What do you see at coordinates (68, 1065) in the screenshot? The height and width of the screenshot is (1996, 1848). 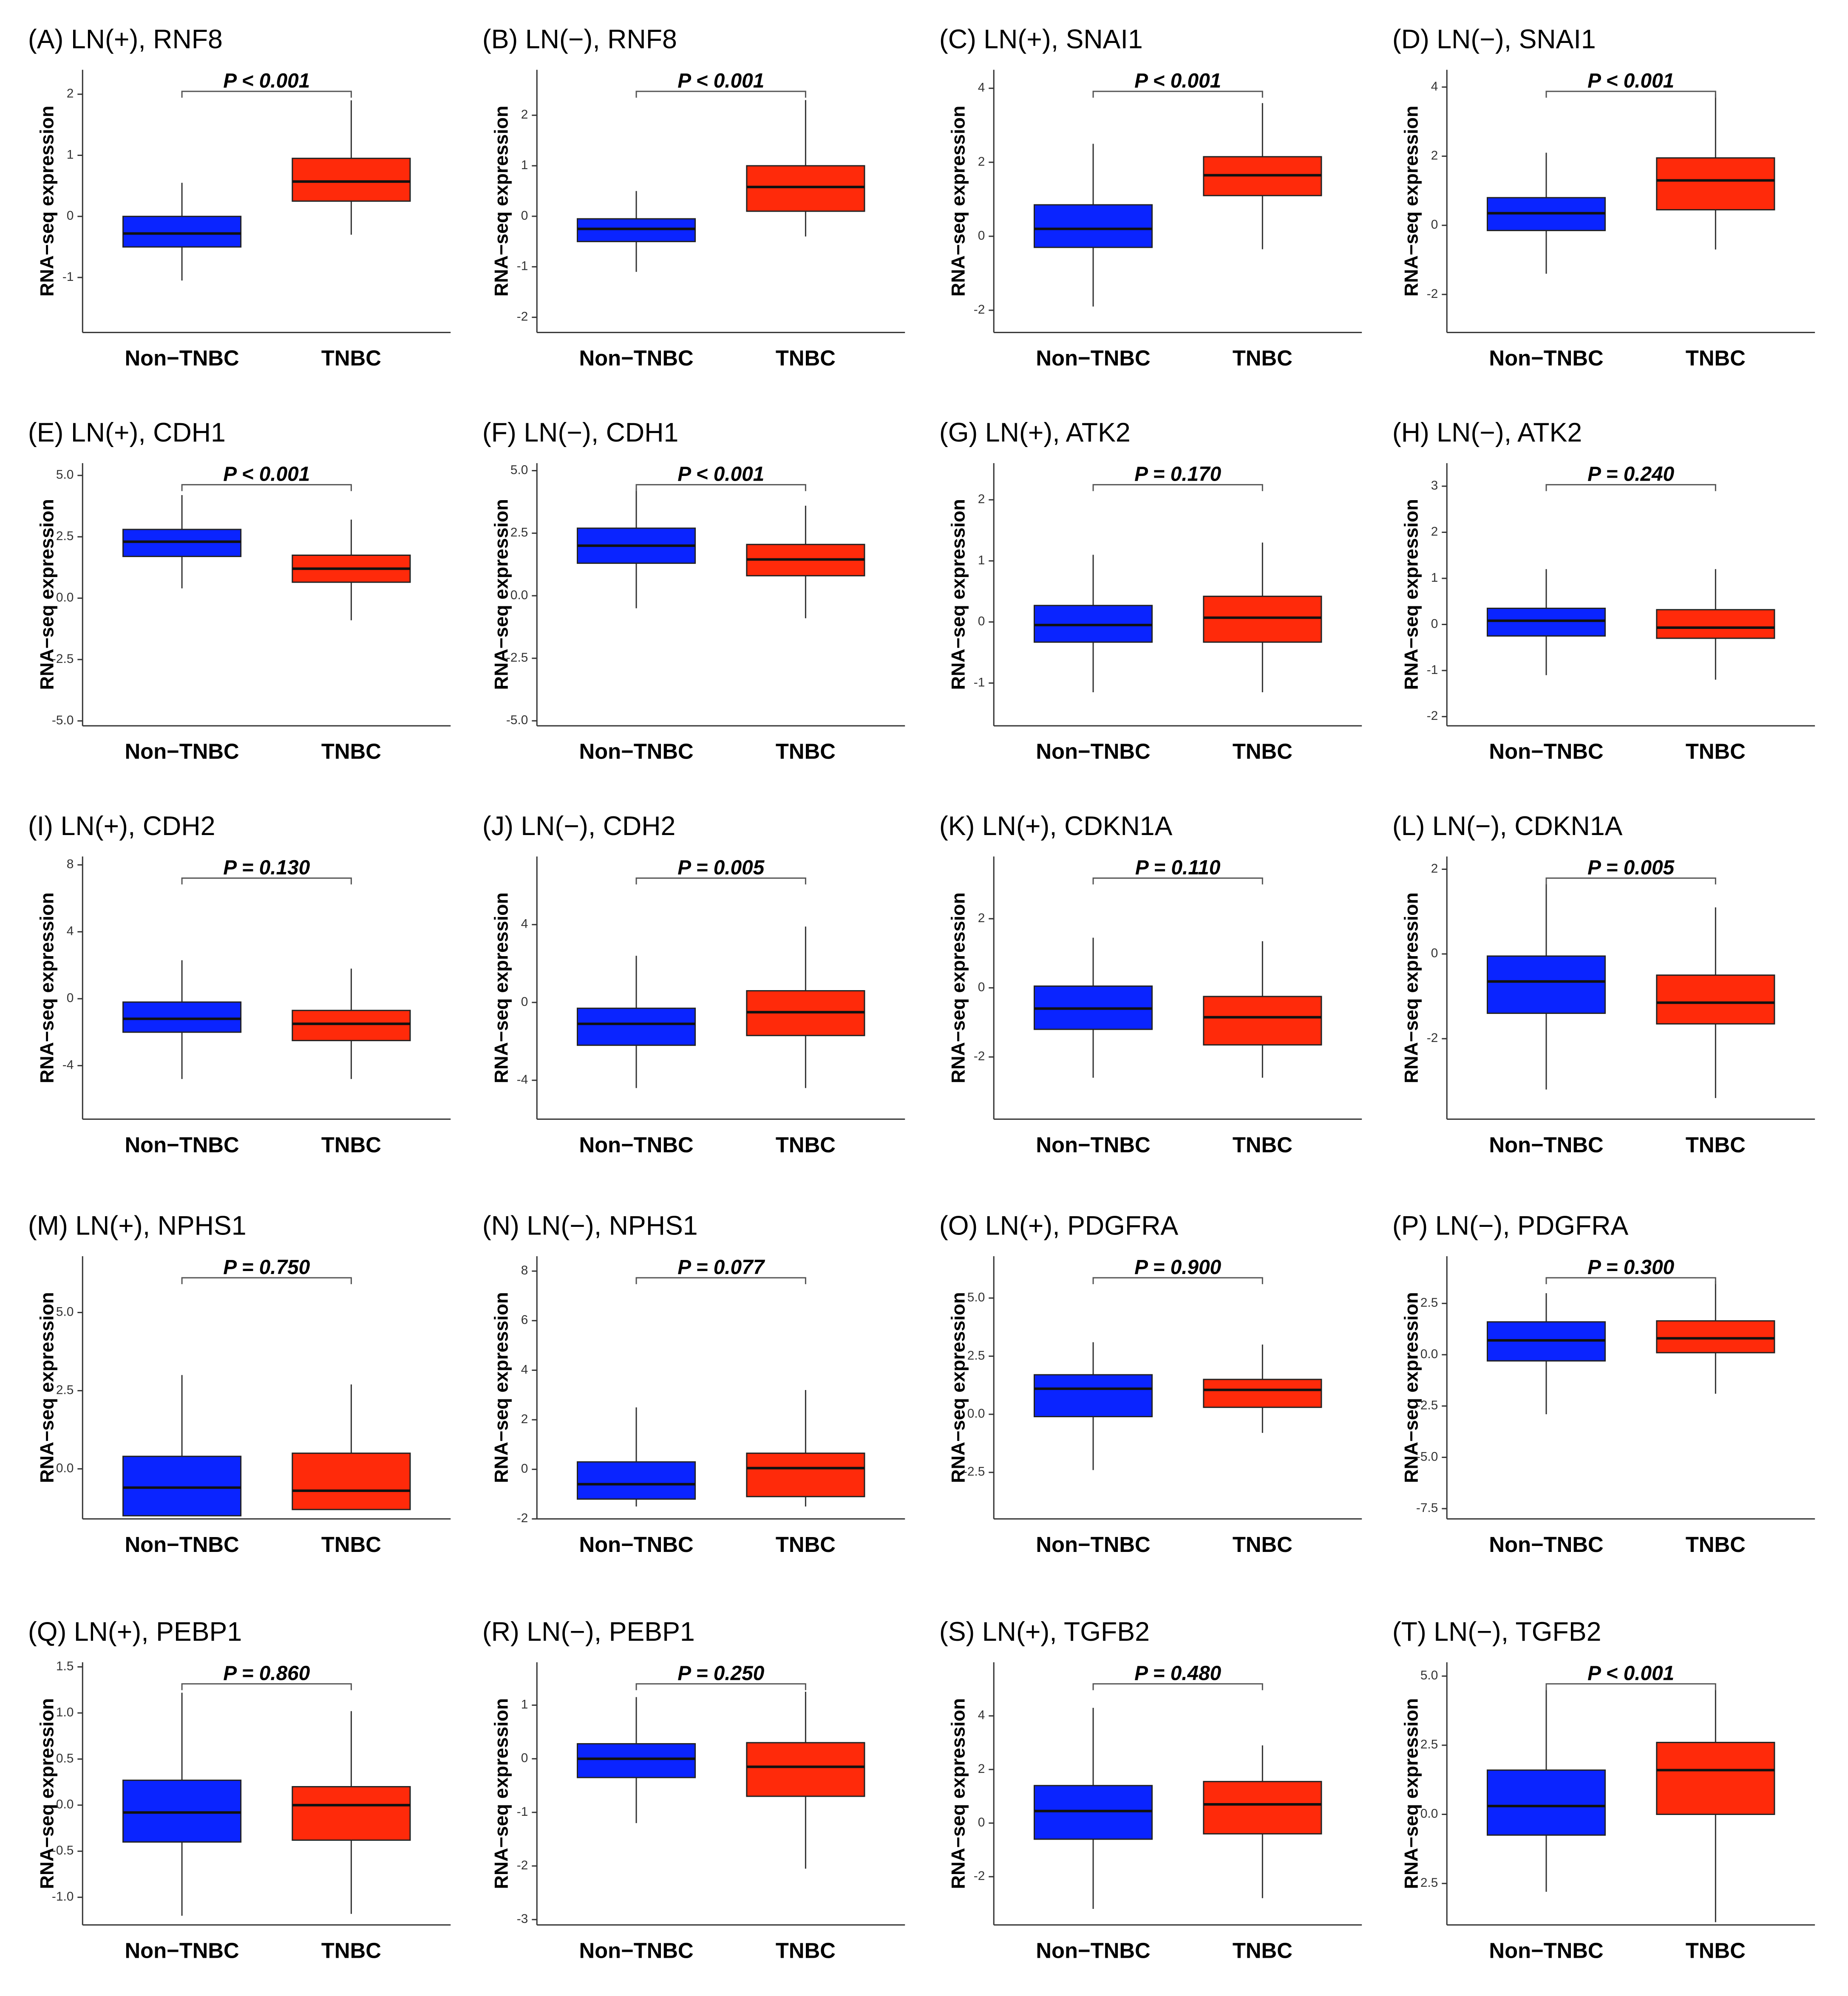 I see `y-tick-label: -4` at bounding box center [68, 1065].